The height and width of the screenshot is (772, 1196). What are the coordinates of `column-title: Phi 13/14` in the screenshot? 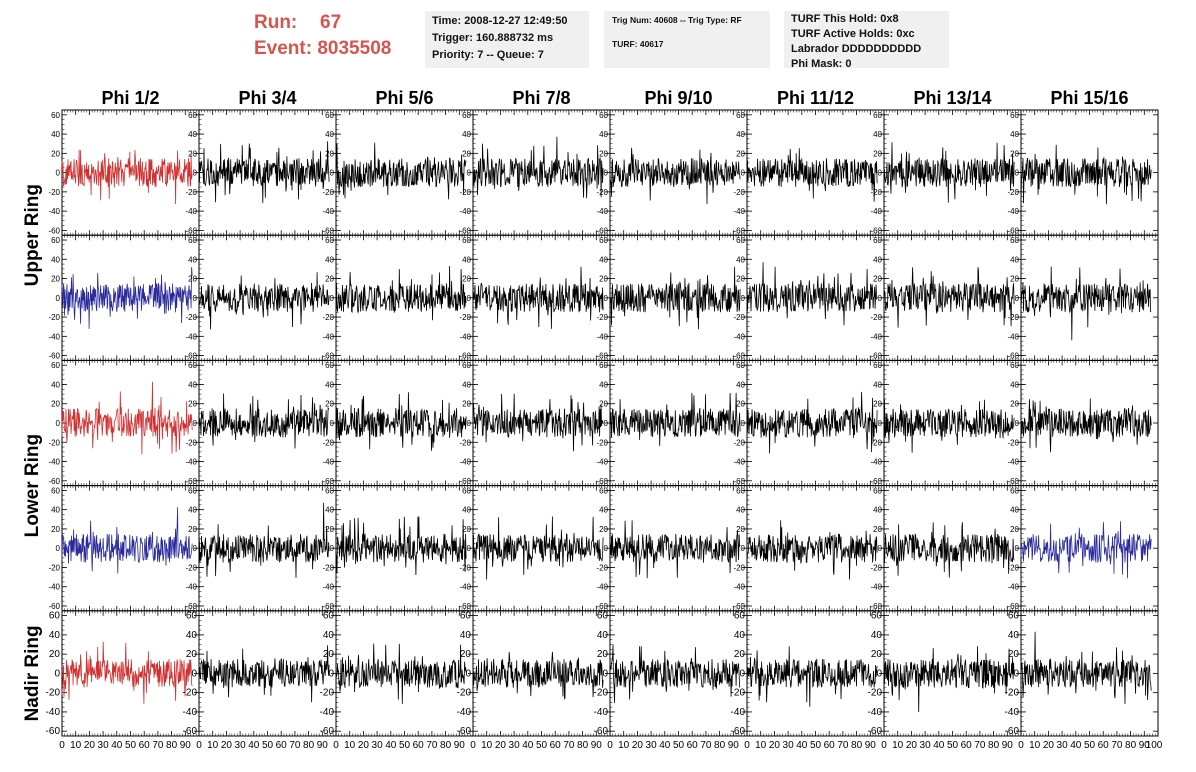 It's located at (952, 98).